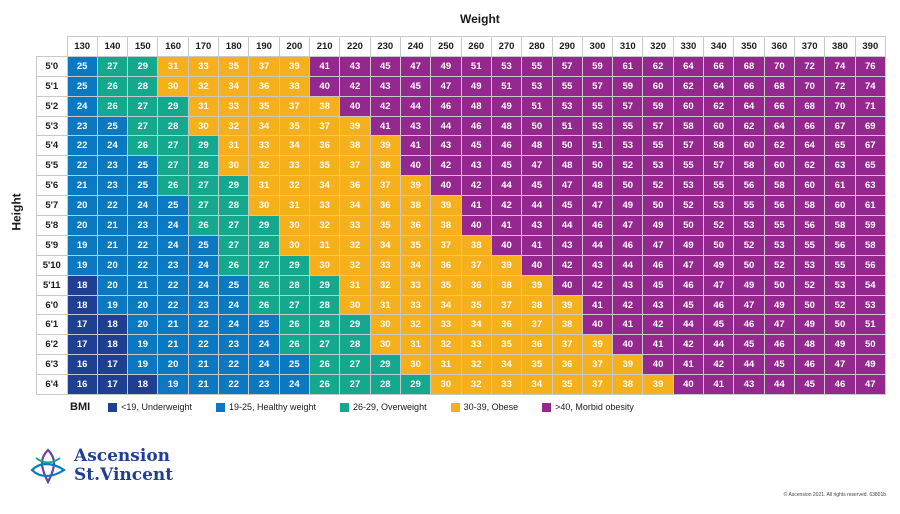  Describe the element at coordinates (688, 305) in the screenshot. I see `bmi-cell: 45` at that location.